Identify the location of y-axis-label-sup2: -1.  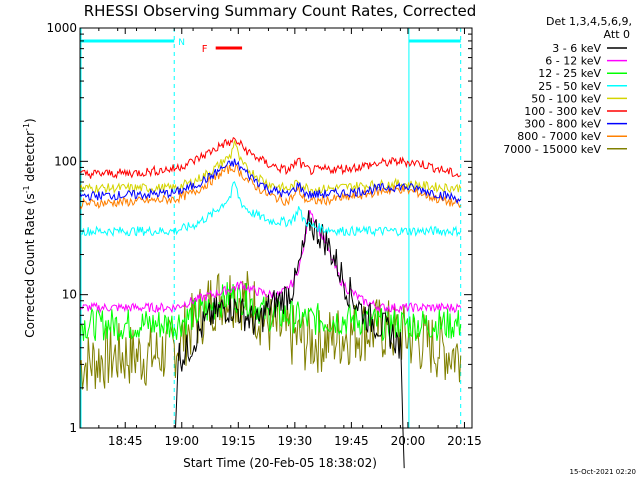
(26, 127).